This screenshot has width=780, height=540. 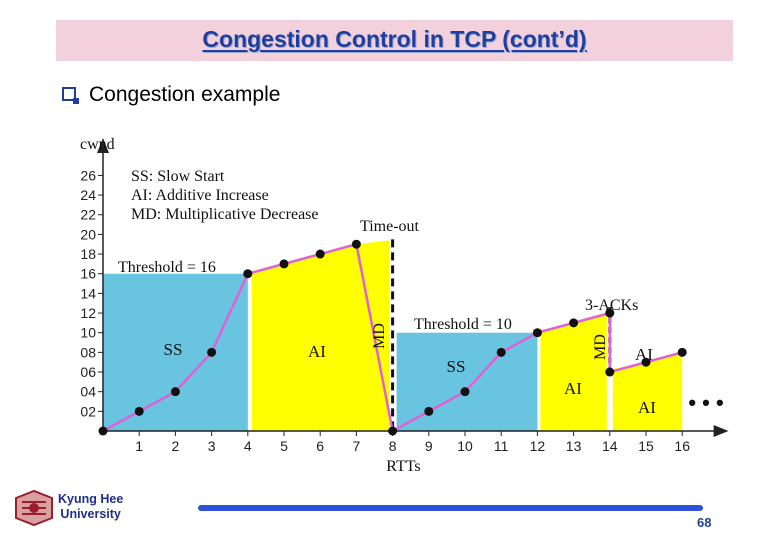 What do you see at coordinates (167, 267) in the screenshot?
I see `threshold-16-label: Threshold = 16` at bounding box center [167, 267].